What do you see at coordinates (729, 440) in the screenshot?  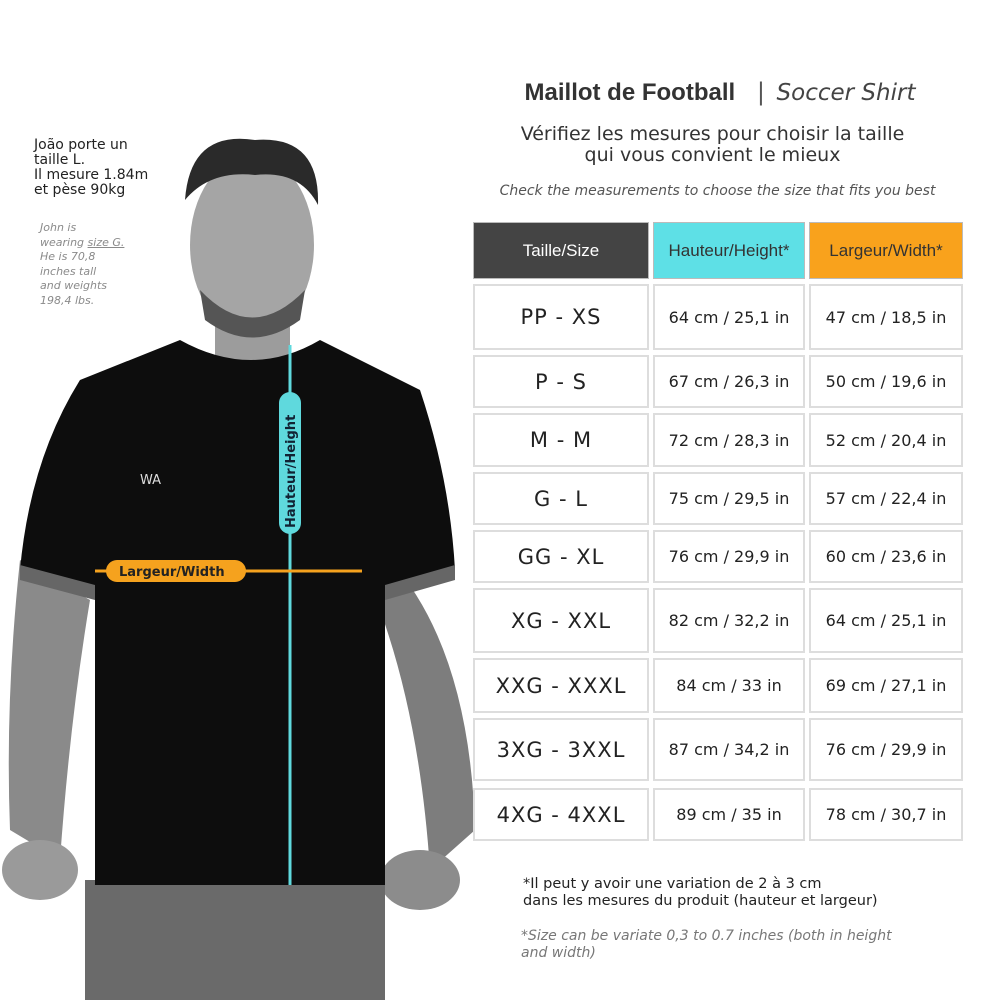 I see `height-cell: 72 cm / 28,3 in` at bounding box center [729, 440].